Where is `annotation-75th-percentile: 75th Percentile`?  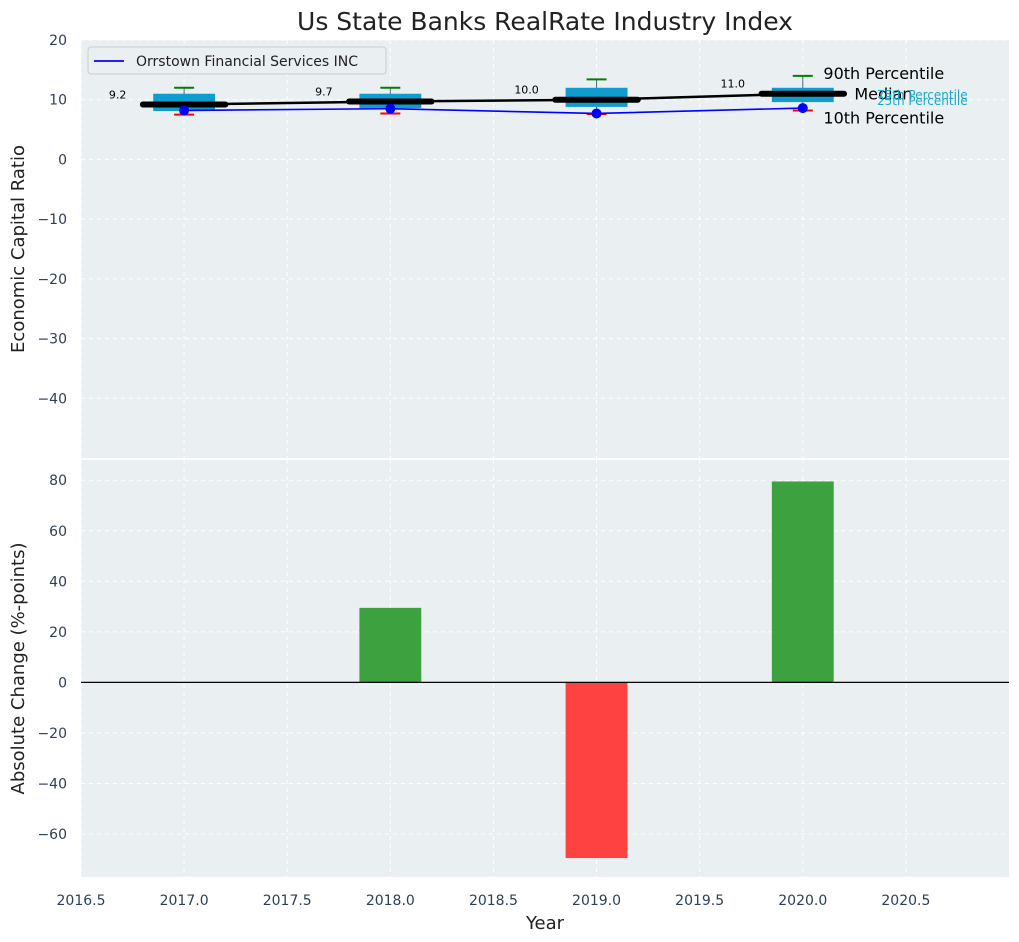 annotation-75th-percentile: 75th Percentile is located at coordinates (922, 95).